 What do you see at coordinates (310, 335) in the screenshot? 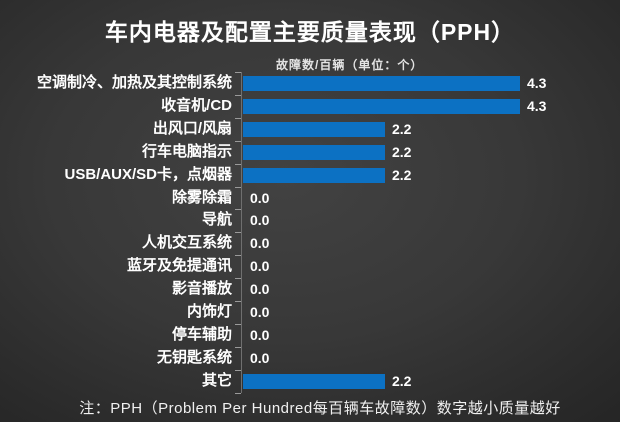
I see `chart-row: 停车辅助 0.0` at bounding box center [310, 335].